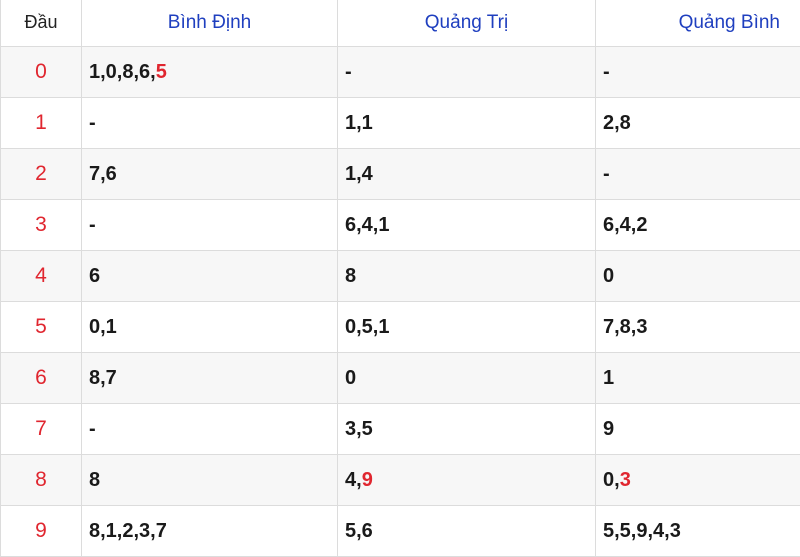  What do you see at coordinates (467, 72) in the screenshot?
I see `cell-quang-tri: -` at bounding box center [467, 72].